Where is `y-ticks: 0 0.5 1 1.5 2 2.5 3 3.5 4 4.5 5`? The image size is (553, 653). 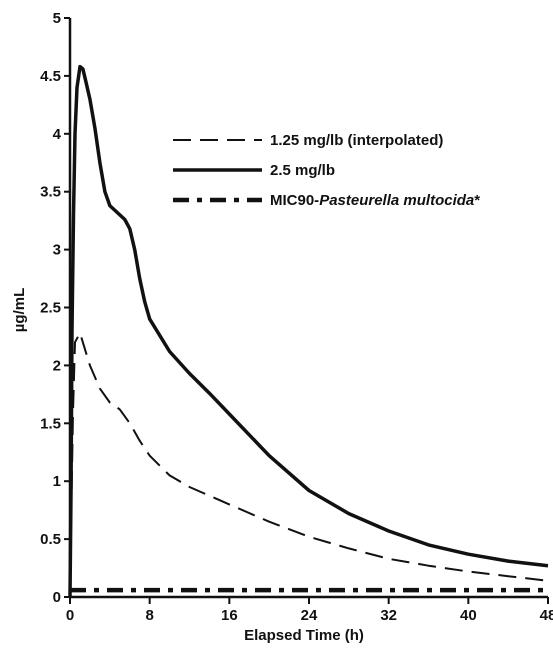
y-ticks: 0 0.5 1 1.5 2 2.5 3 3.5 4 4.5 5 is located at coordinates (55, 308).